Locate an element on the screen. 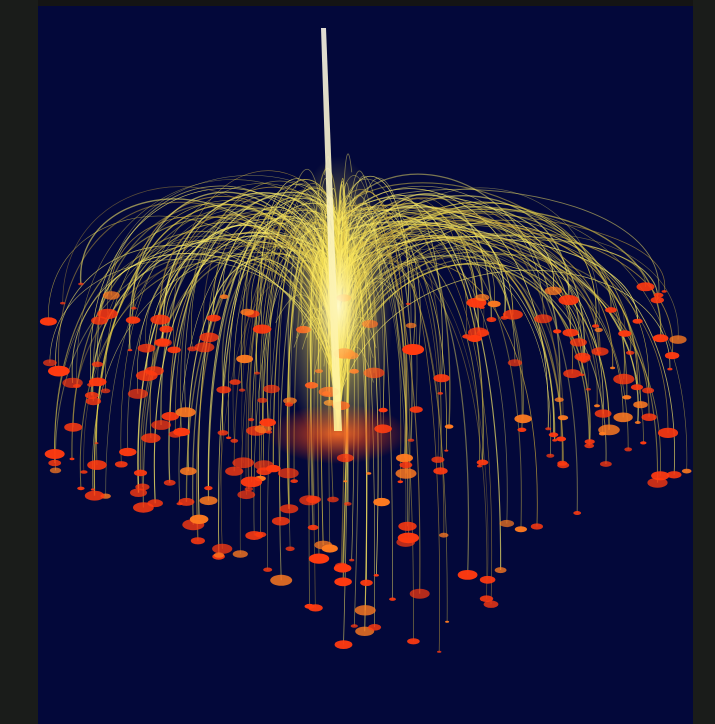  hub-glow is located at coordinates (338, 306).